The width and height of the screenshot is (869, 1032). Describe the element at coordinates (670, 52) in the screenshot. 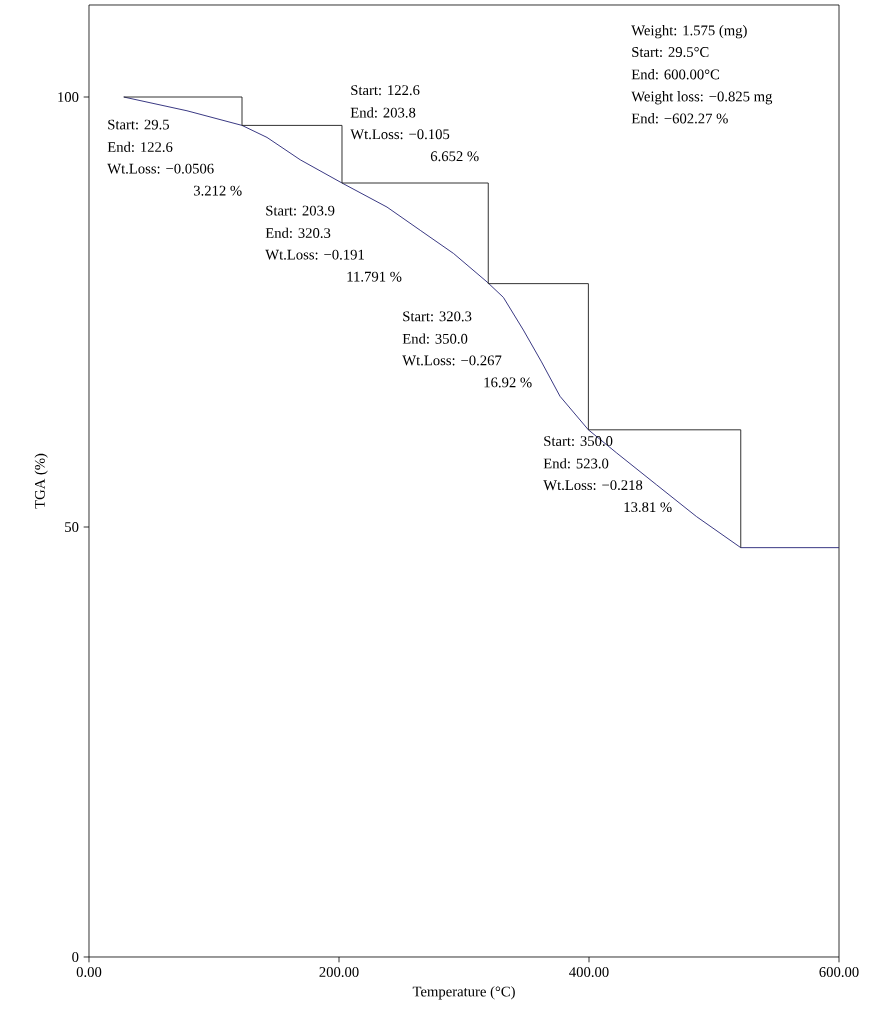

I see `annotation: Start: 29.5°C` at that location.